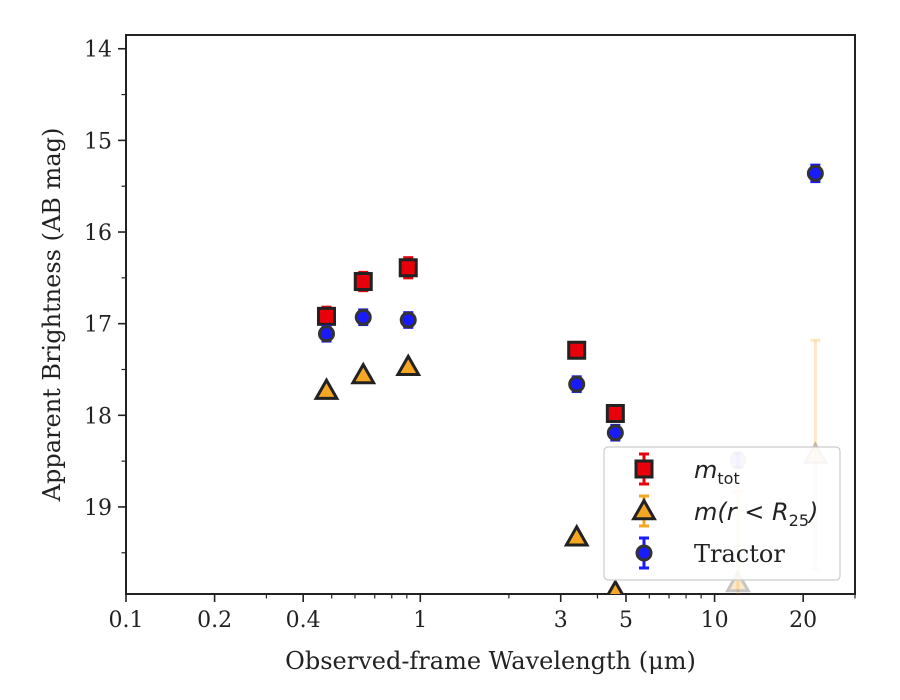 The width and height of the screenshot is (900, 700). What do you see at coordinates (98, 508) in the screenshot?
I see `y-tick-label: 19` at bounding box center [98, 508].